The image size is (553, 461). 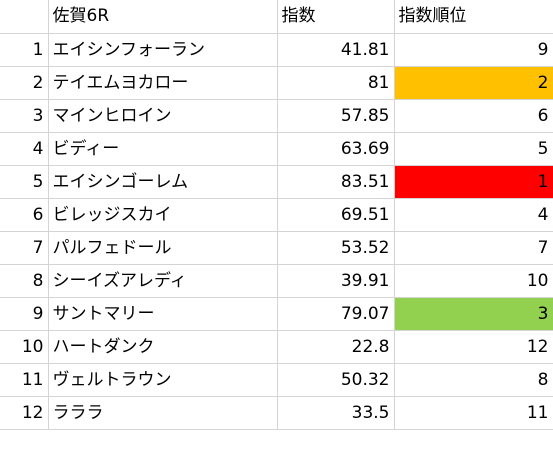 What do you see at coordinates (163, 215) in the screenshot?
I see `cell-horse-name: ビレッジスカイ` at bounding box center [163, 215].